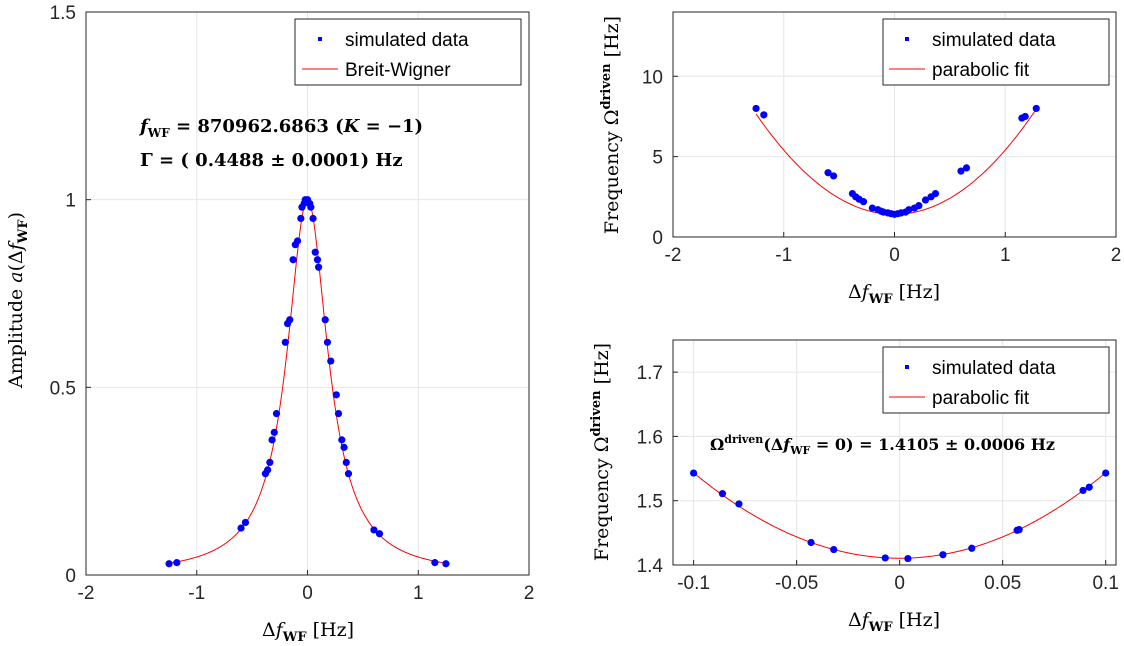  What do you see at coordinates (907, 367) in the screenshot?
I see `br-legend-marker-points` at bounding box center [907, 367].